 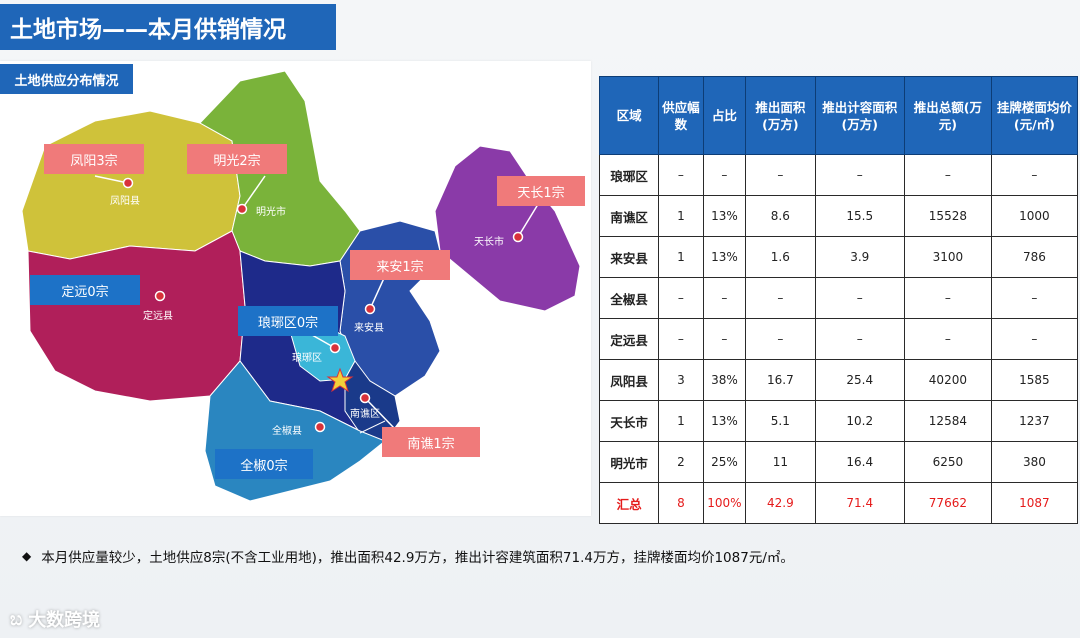 I want to click on cell-total: 8, so click(x=681, y=503).